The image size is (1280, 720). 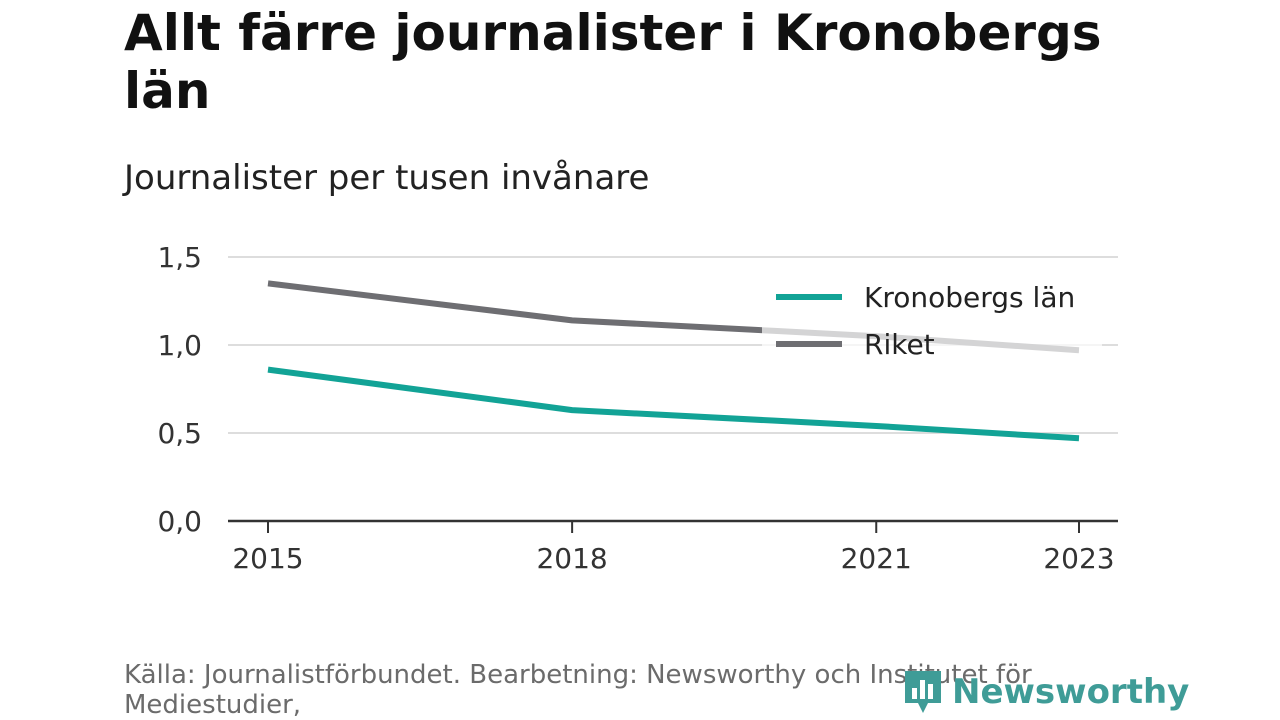 I want to click on y-tick-label: 1,5, so click(x=179, y=257).